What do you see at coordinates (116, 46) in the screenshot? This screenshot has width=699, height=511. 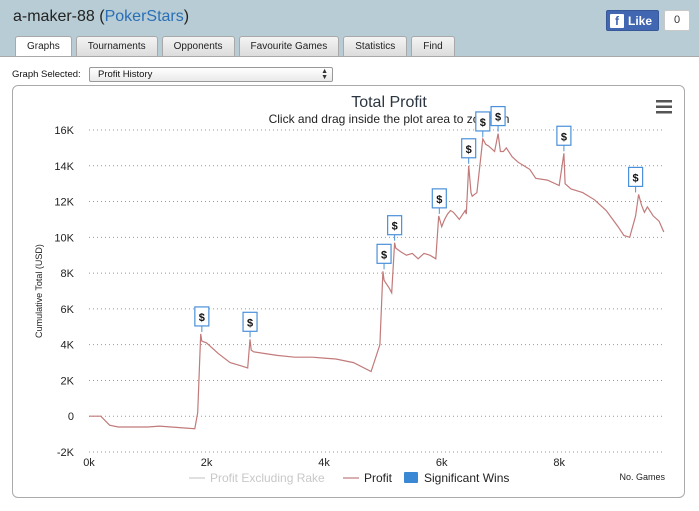 I see `tab-tournaments: Tournaments` at bounding box center [116, 46].